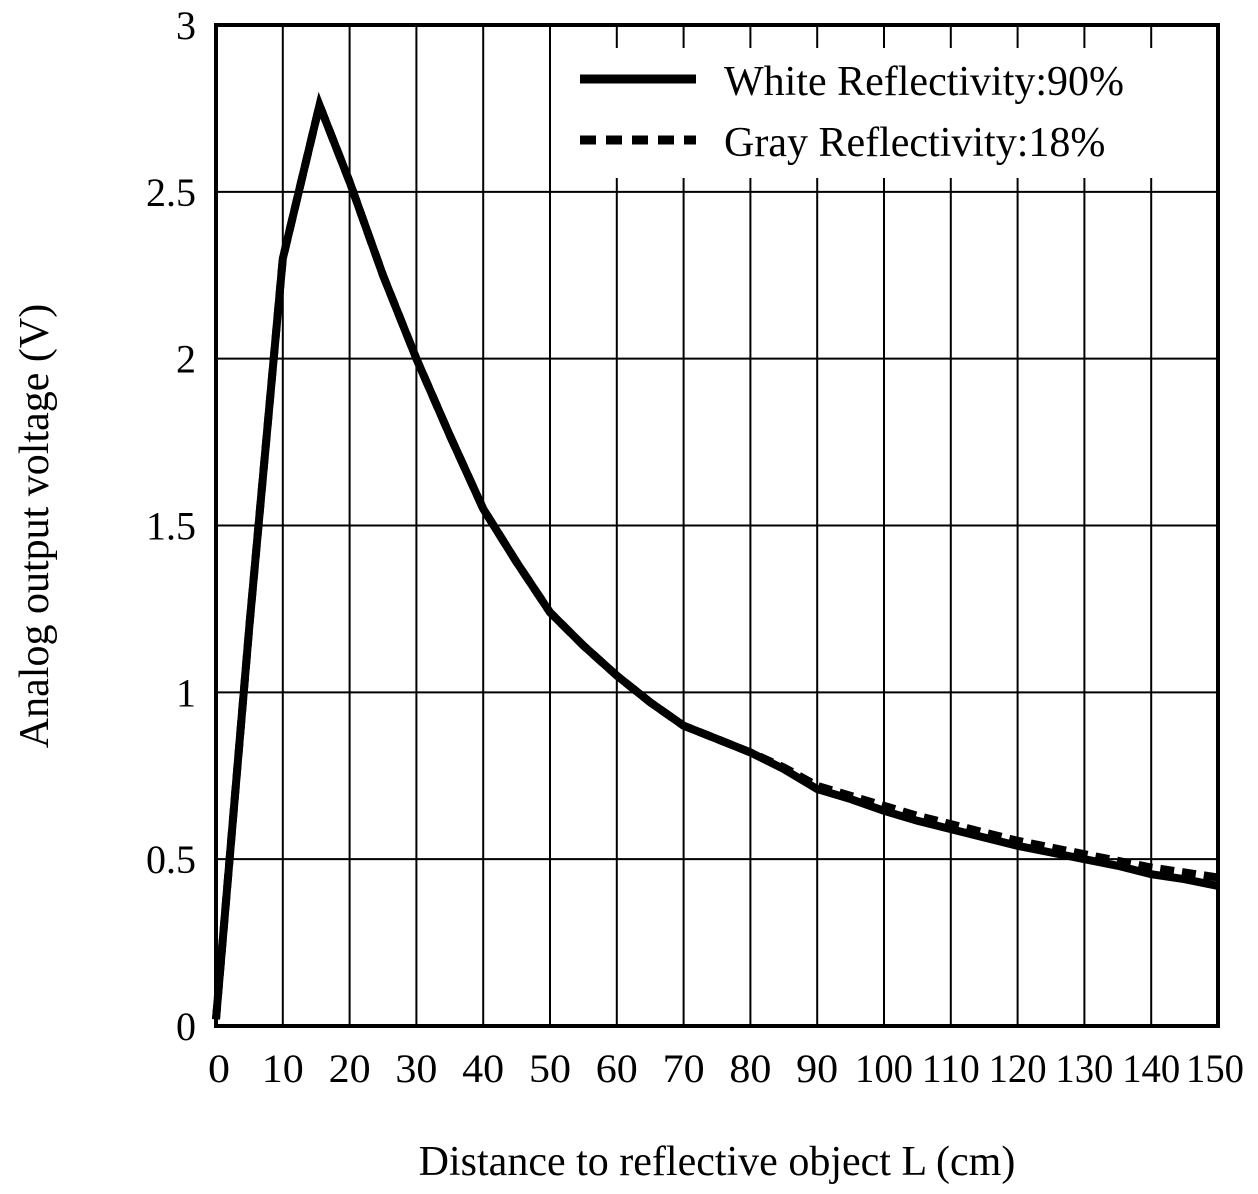  I want to click on y-tick-label: 3, so click(186, 25).